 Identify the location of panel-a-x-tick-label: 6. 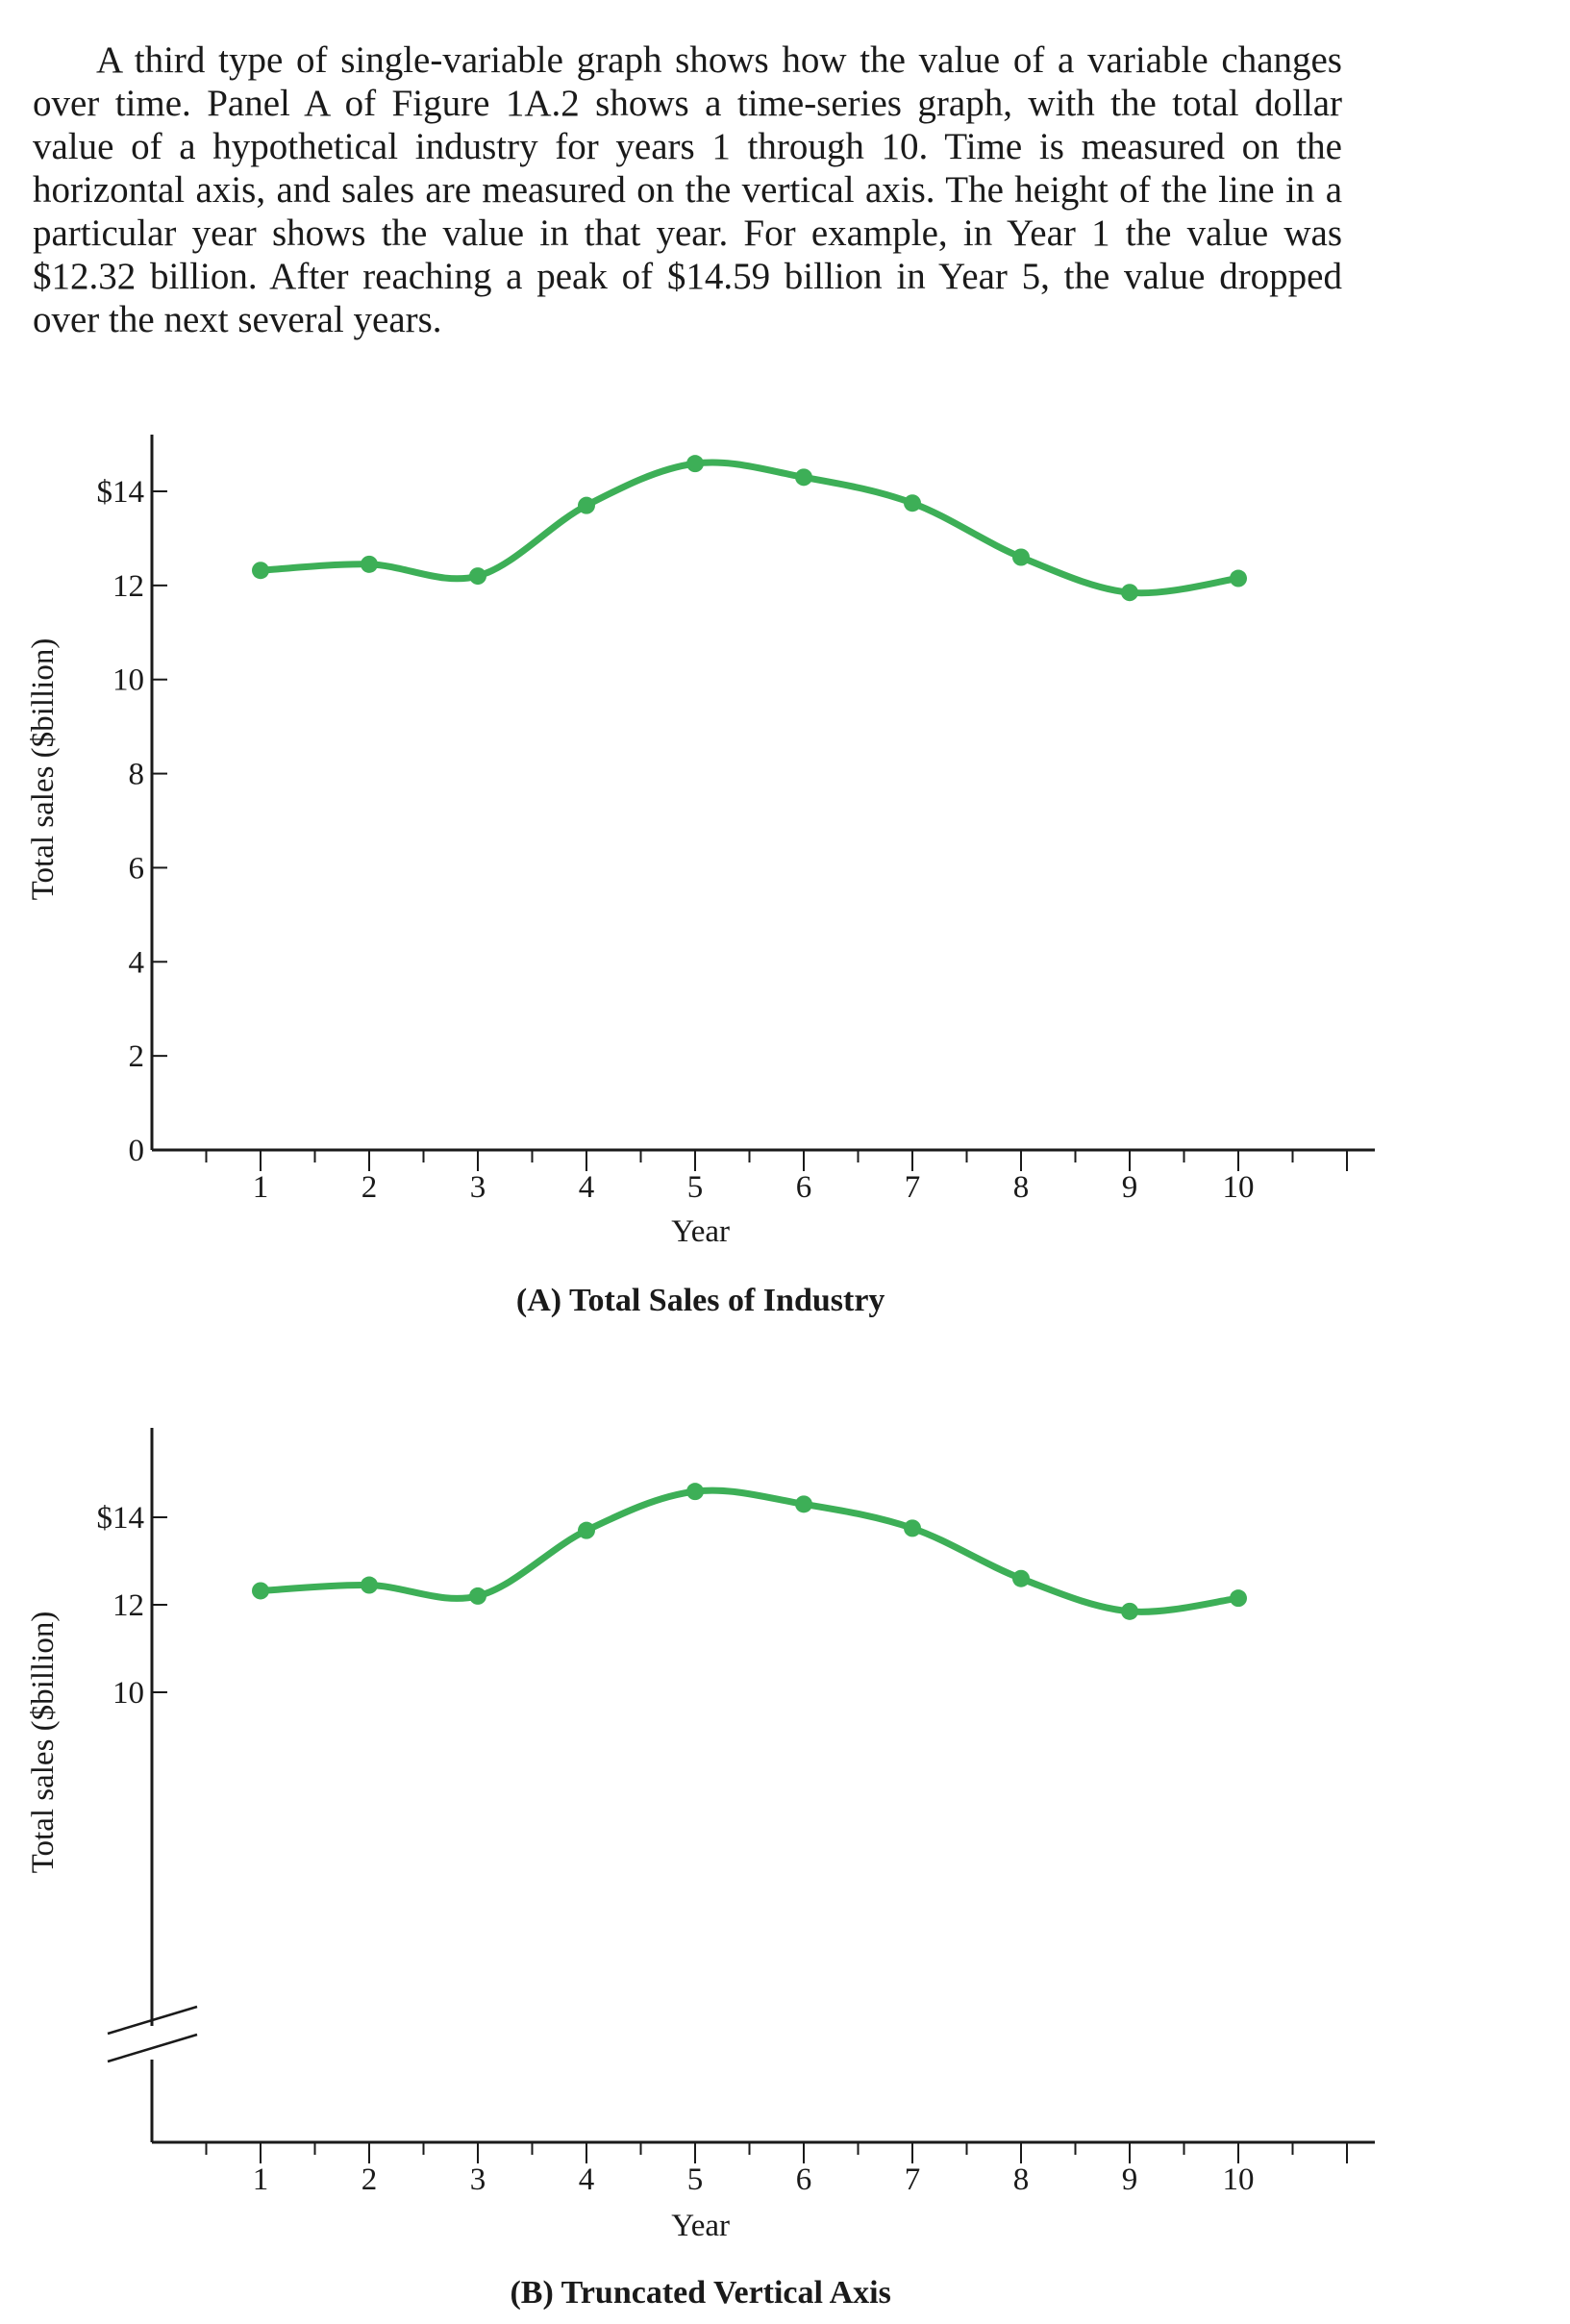
(804, 1187).